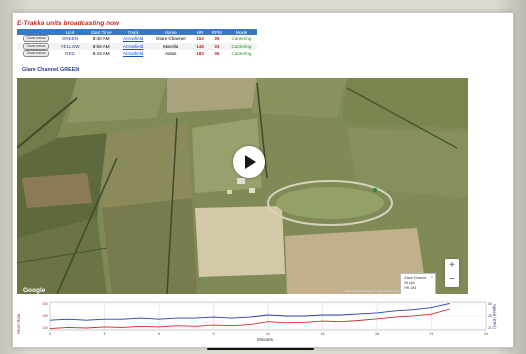 Image resolution: width=526 pixels, height=354 pixels. I want to click on x-tick-label: 18, so click(377, 334).